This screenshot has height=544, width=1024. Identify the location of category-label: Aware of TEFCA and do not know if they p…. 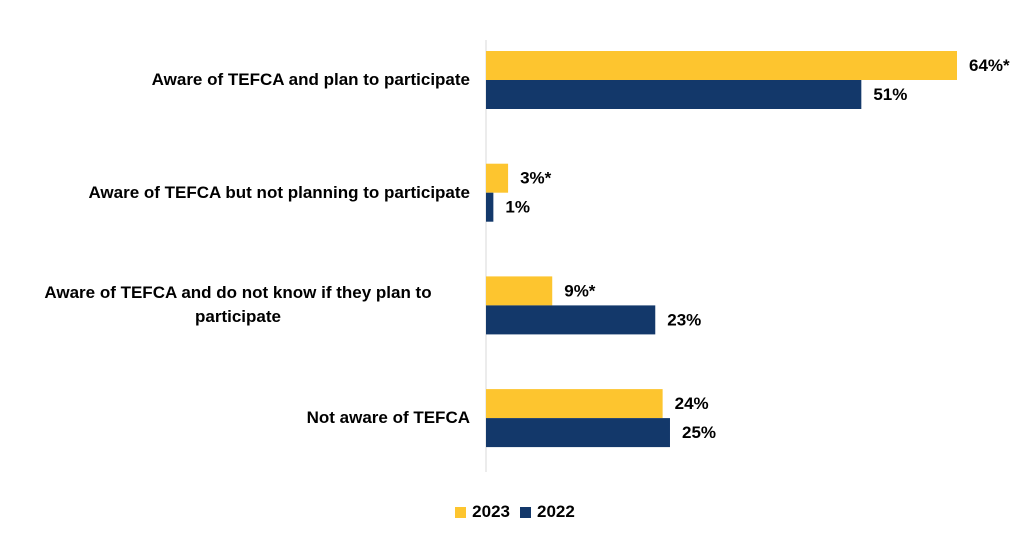
(238, 305).